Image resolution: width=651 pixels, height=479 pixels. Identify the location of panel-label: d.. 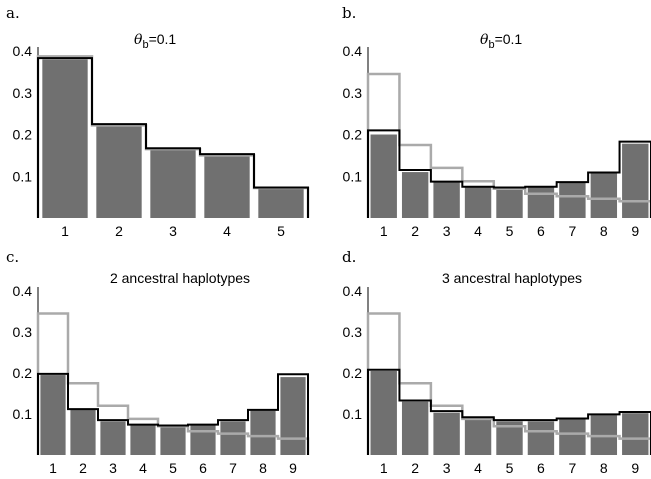
(349, 257).